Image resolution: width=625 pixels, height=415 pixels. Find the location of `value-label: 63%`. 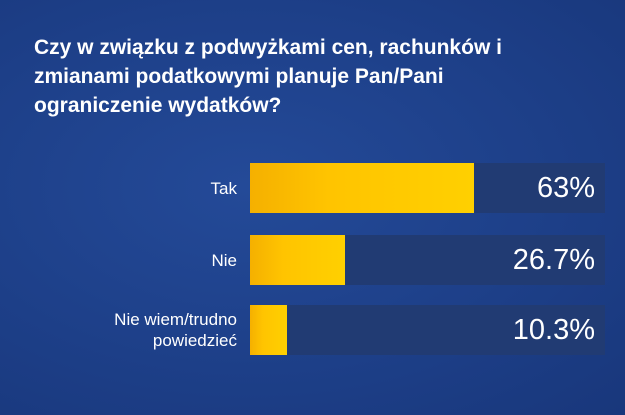

value-label: 63% is located at coordinates (565, 187).